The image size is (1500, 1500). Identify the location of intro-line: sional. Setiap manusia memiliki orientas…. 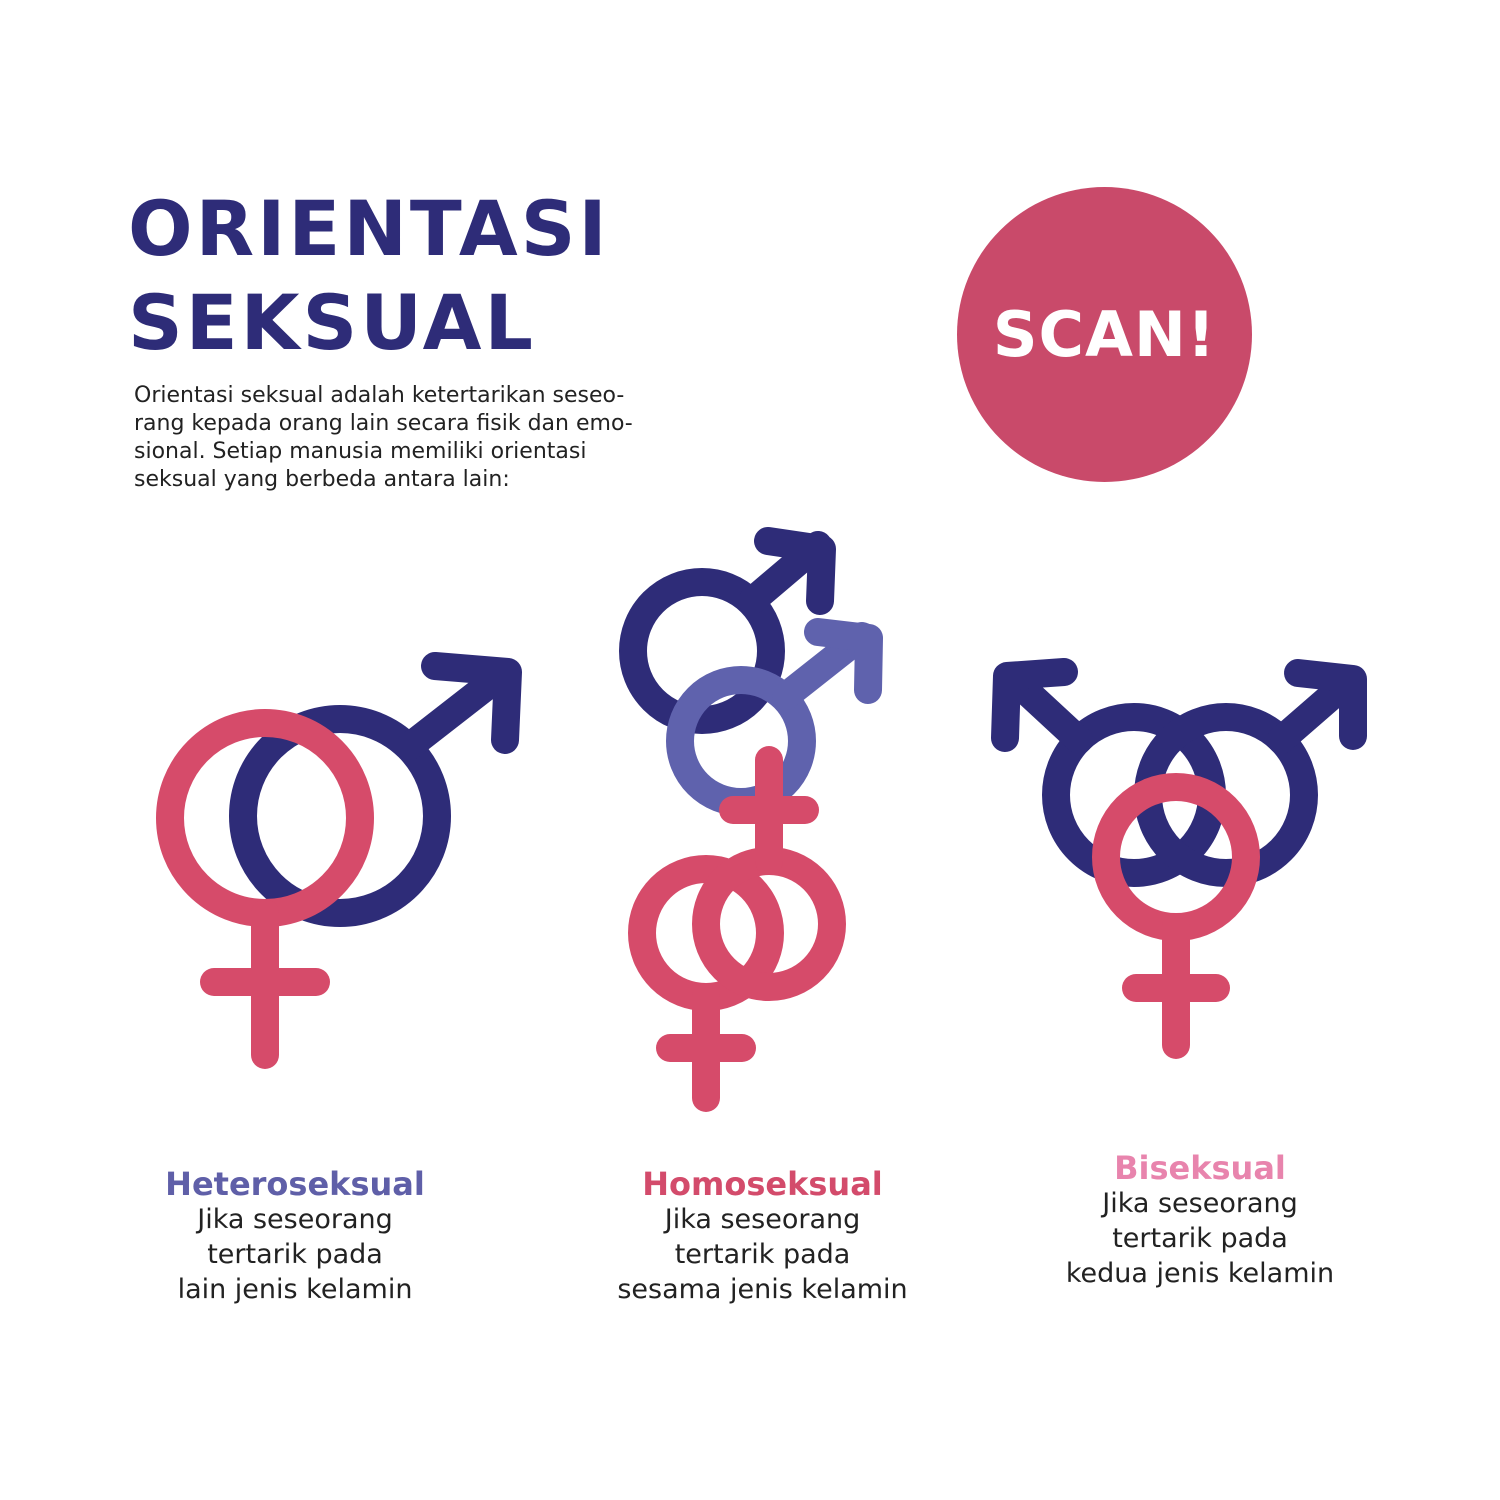
(360, 451).